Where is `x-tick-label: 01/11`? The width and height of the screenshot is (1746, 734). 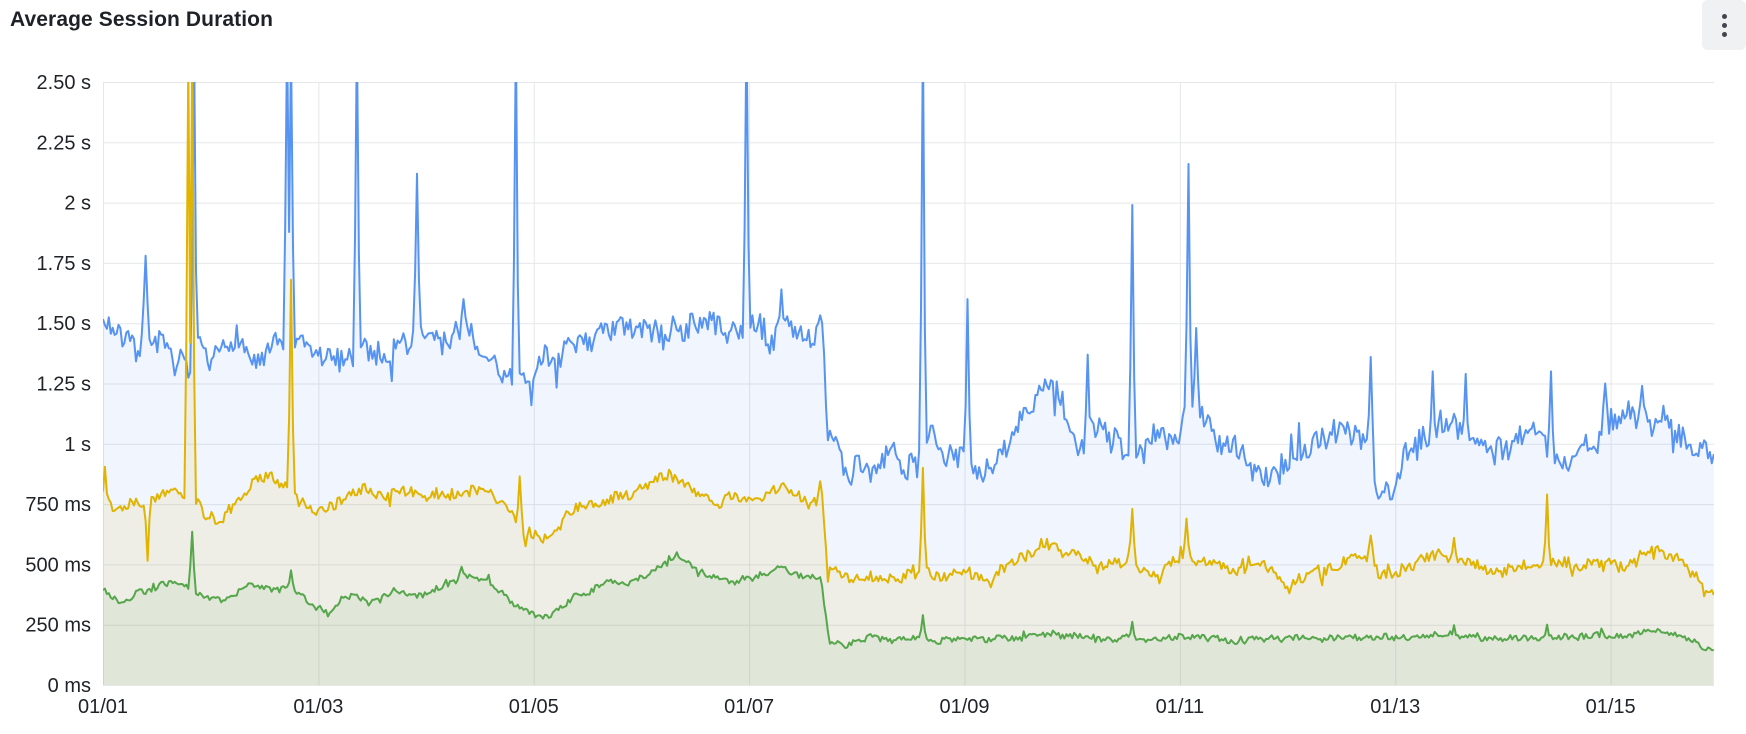
x-tick-label: 01/11 is located at coordinates (1180, 707).